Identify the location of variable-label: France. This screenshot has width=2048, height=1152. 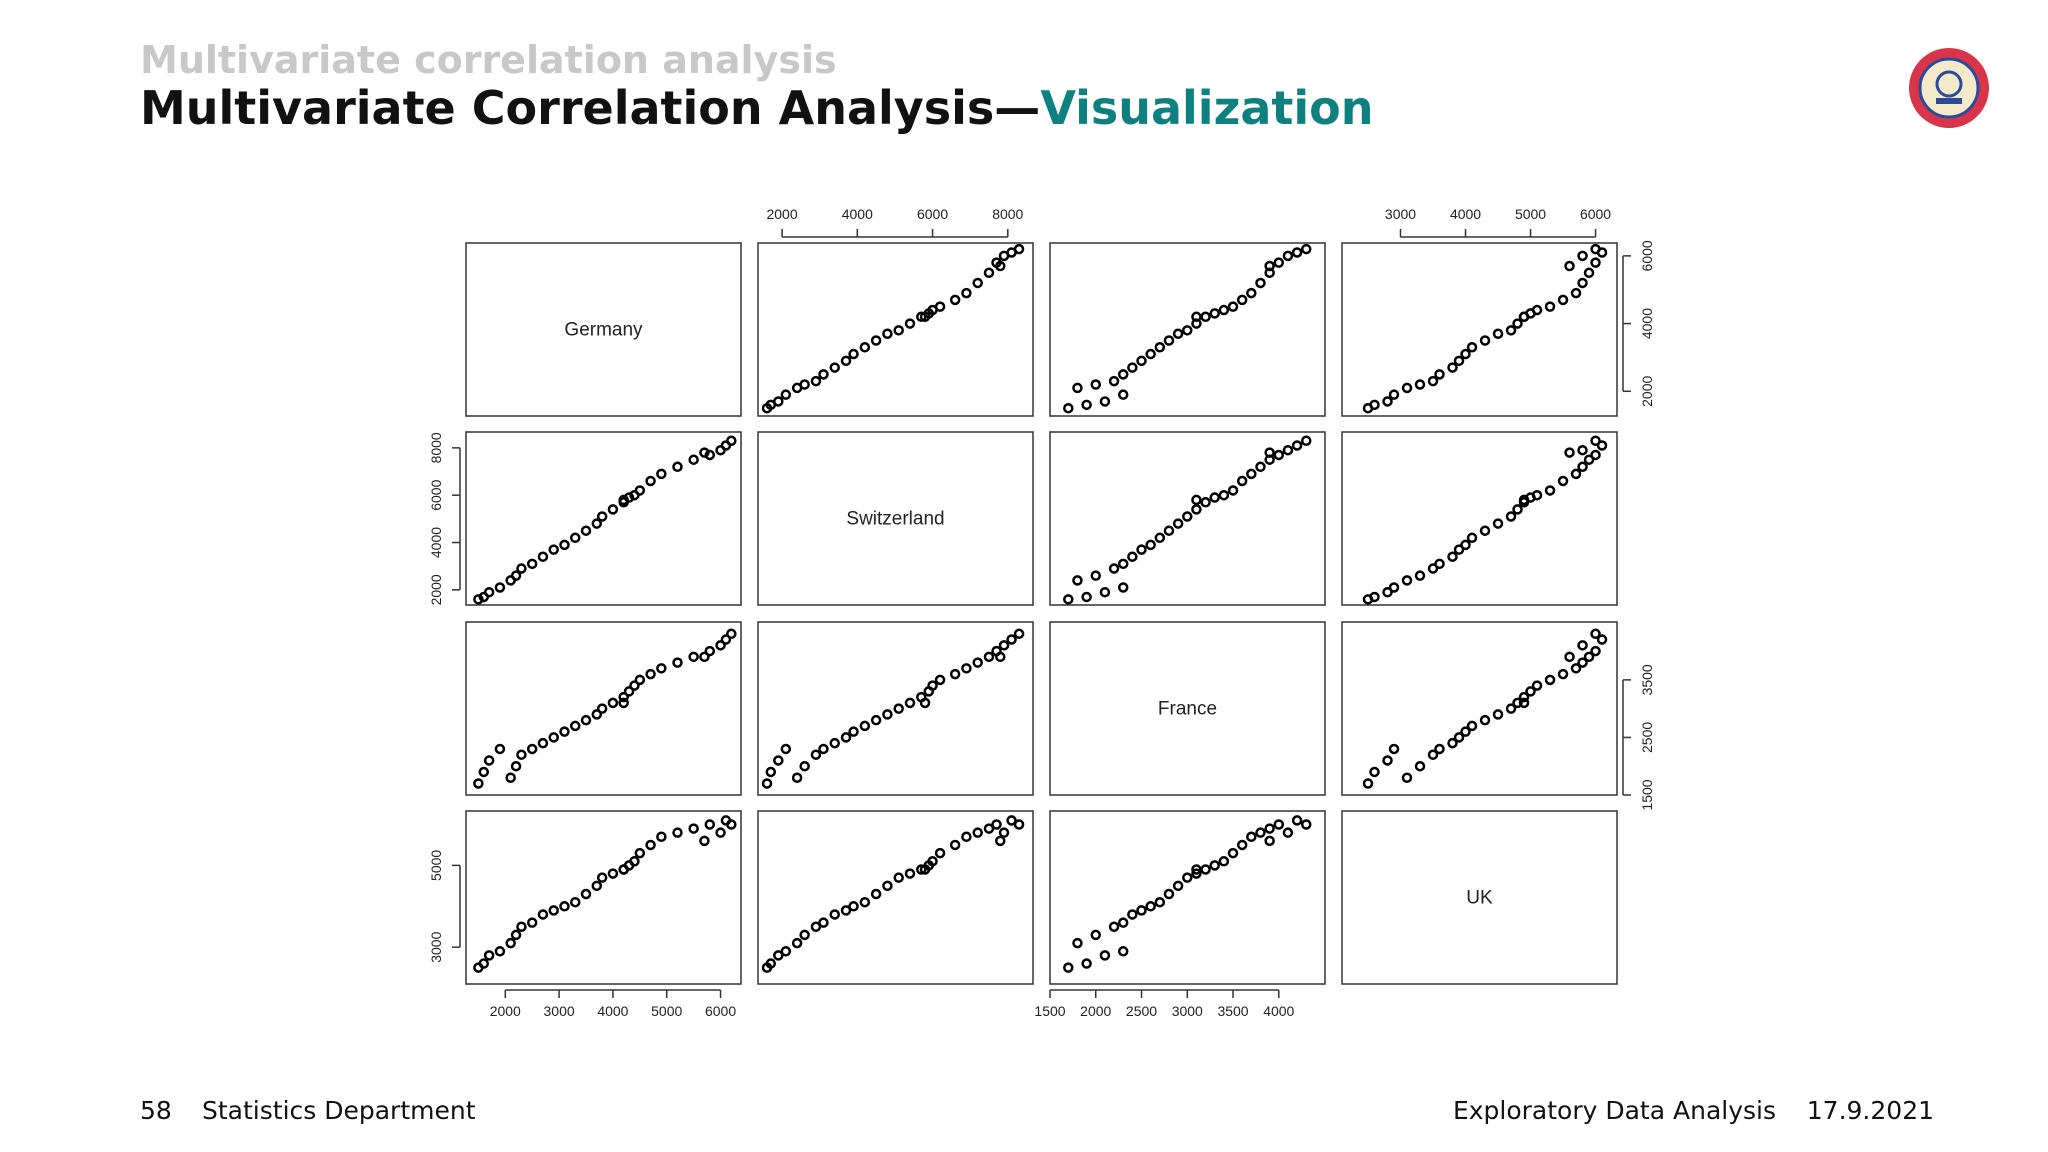
(1187, 709).